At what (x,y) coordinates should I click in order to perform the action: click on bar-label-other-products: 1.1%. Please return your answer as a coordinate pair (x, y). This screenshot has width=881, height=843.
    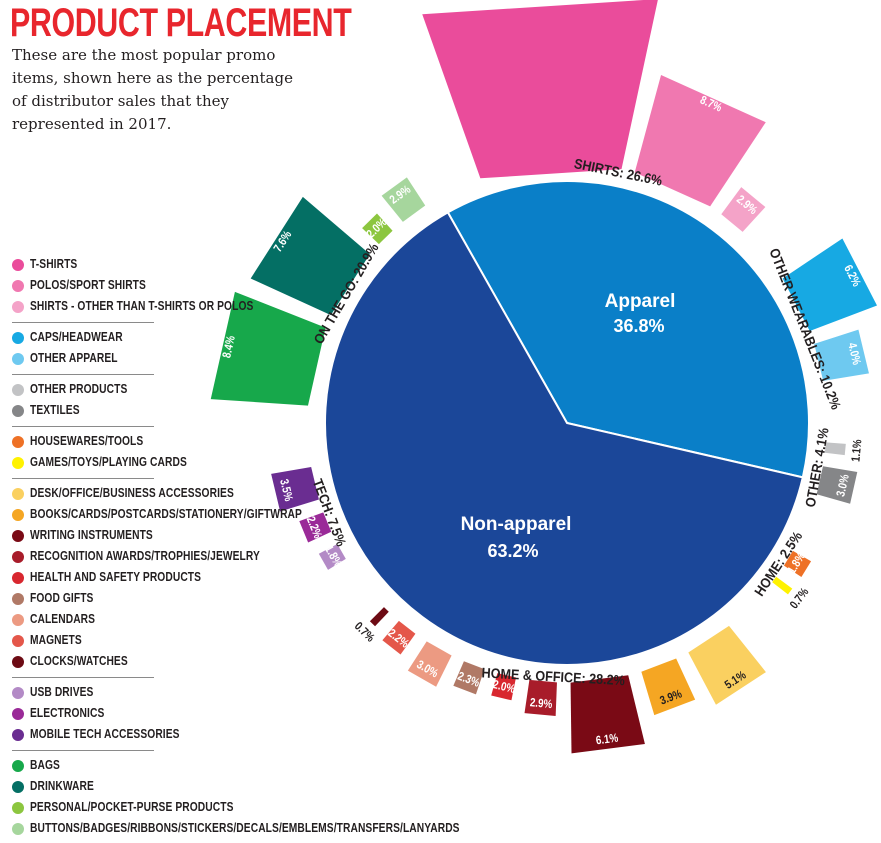
    Looking at the image, I should click on (857, 451).